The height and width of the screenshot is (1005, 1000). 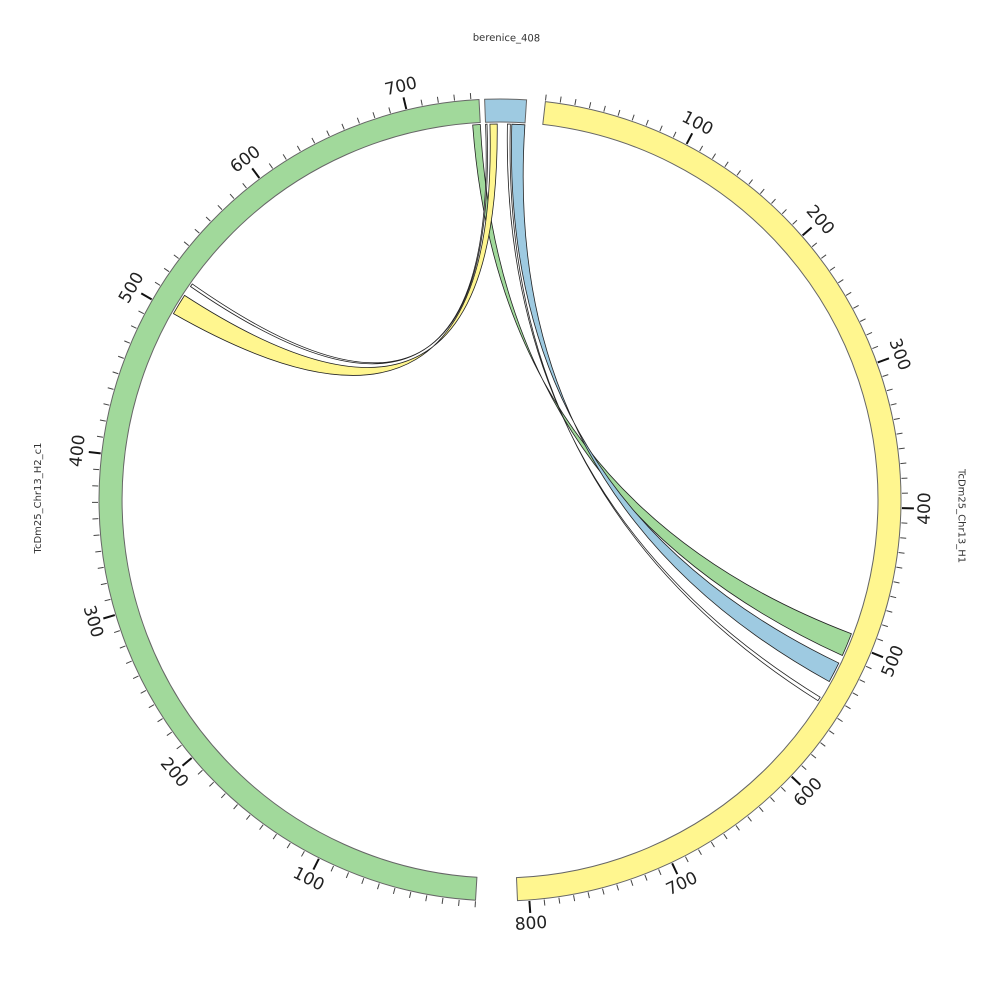 What do you see at coordinates (961, 515) in the screenshot?
I see `sequence-label-TcDm25_Chr13_H1: TcDm25_Chr13_H1` at bounding box center [961, 515].